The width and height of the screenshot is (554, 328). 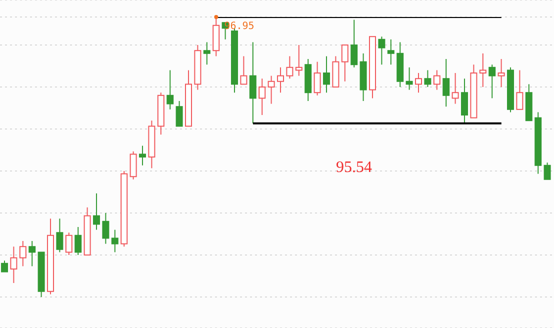 What do you see at coordinates (354, 168) in the screenshot?
I see `annotation: 95.54` at bounding box center [354, 168].